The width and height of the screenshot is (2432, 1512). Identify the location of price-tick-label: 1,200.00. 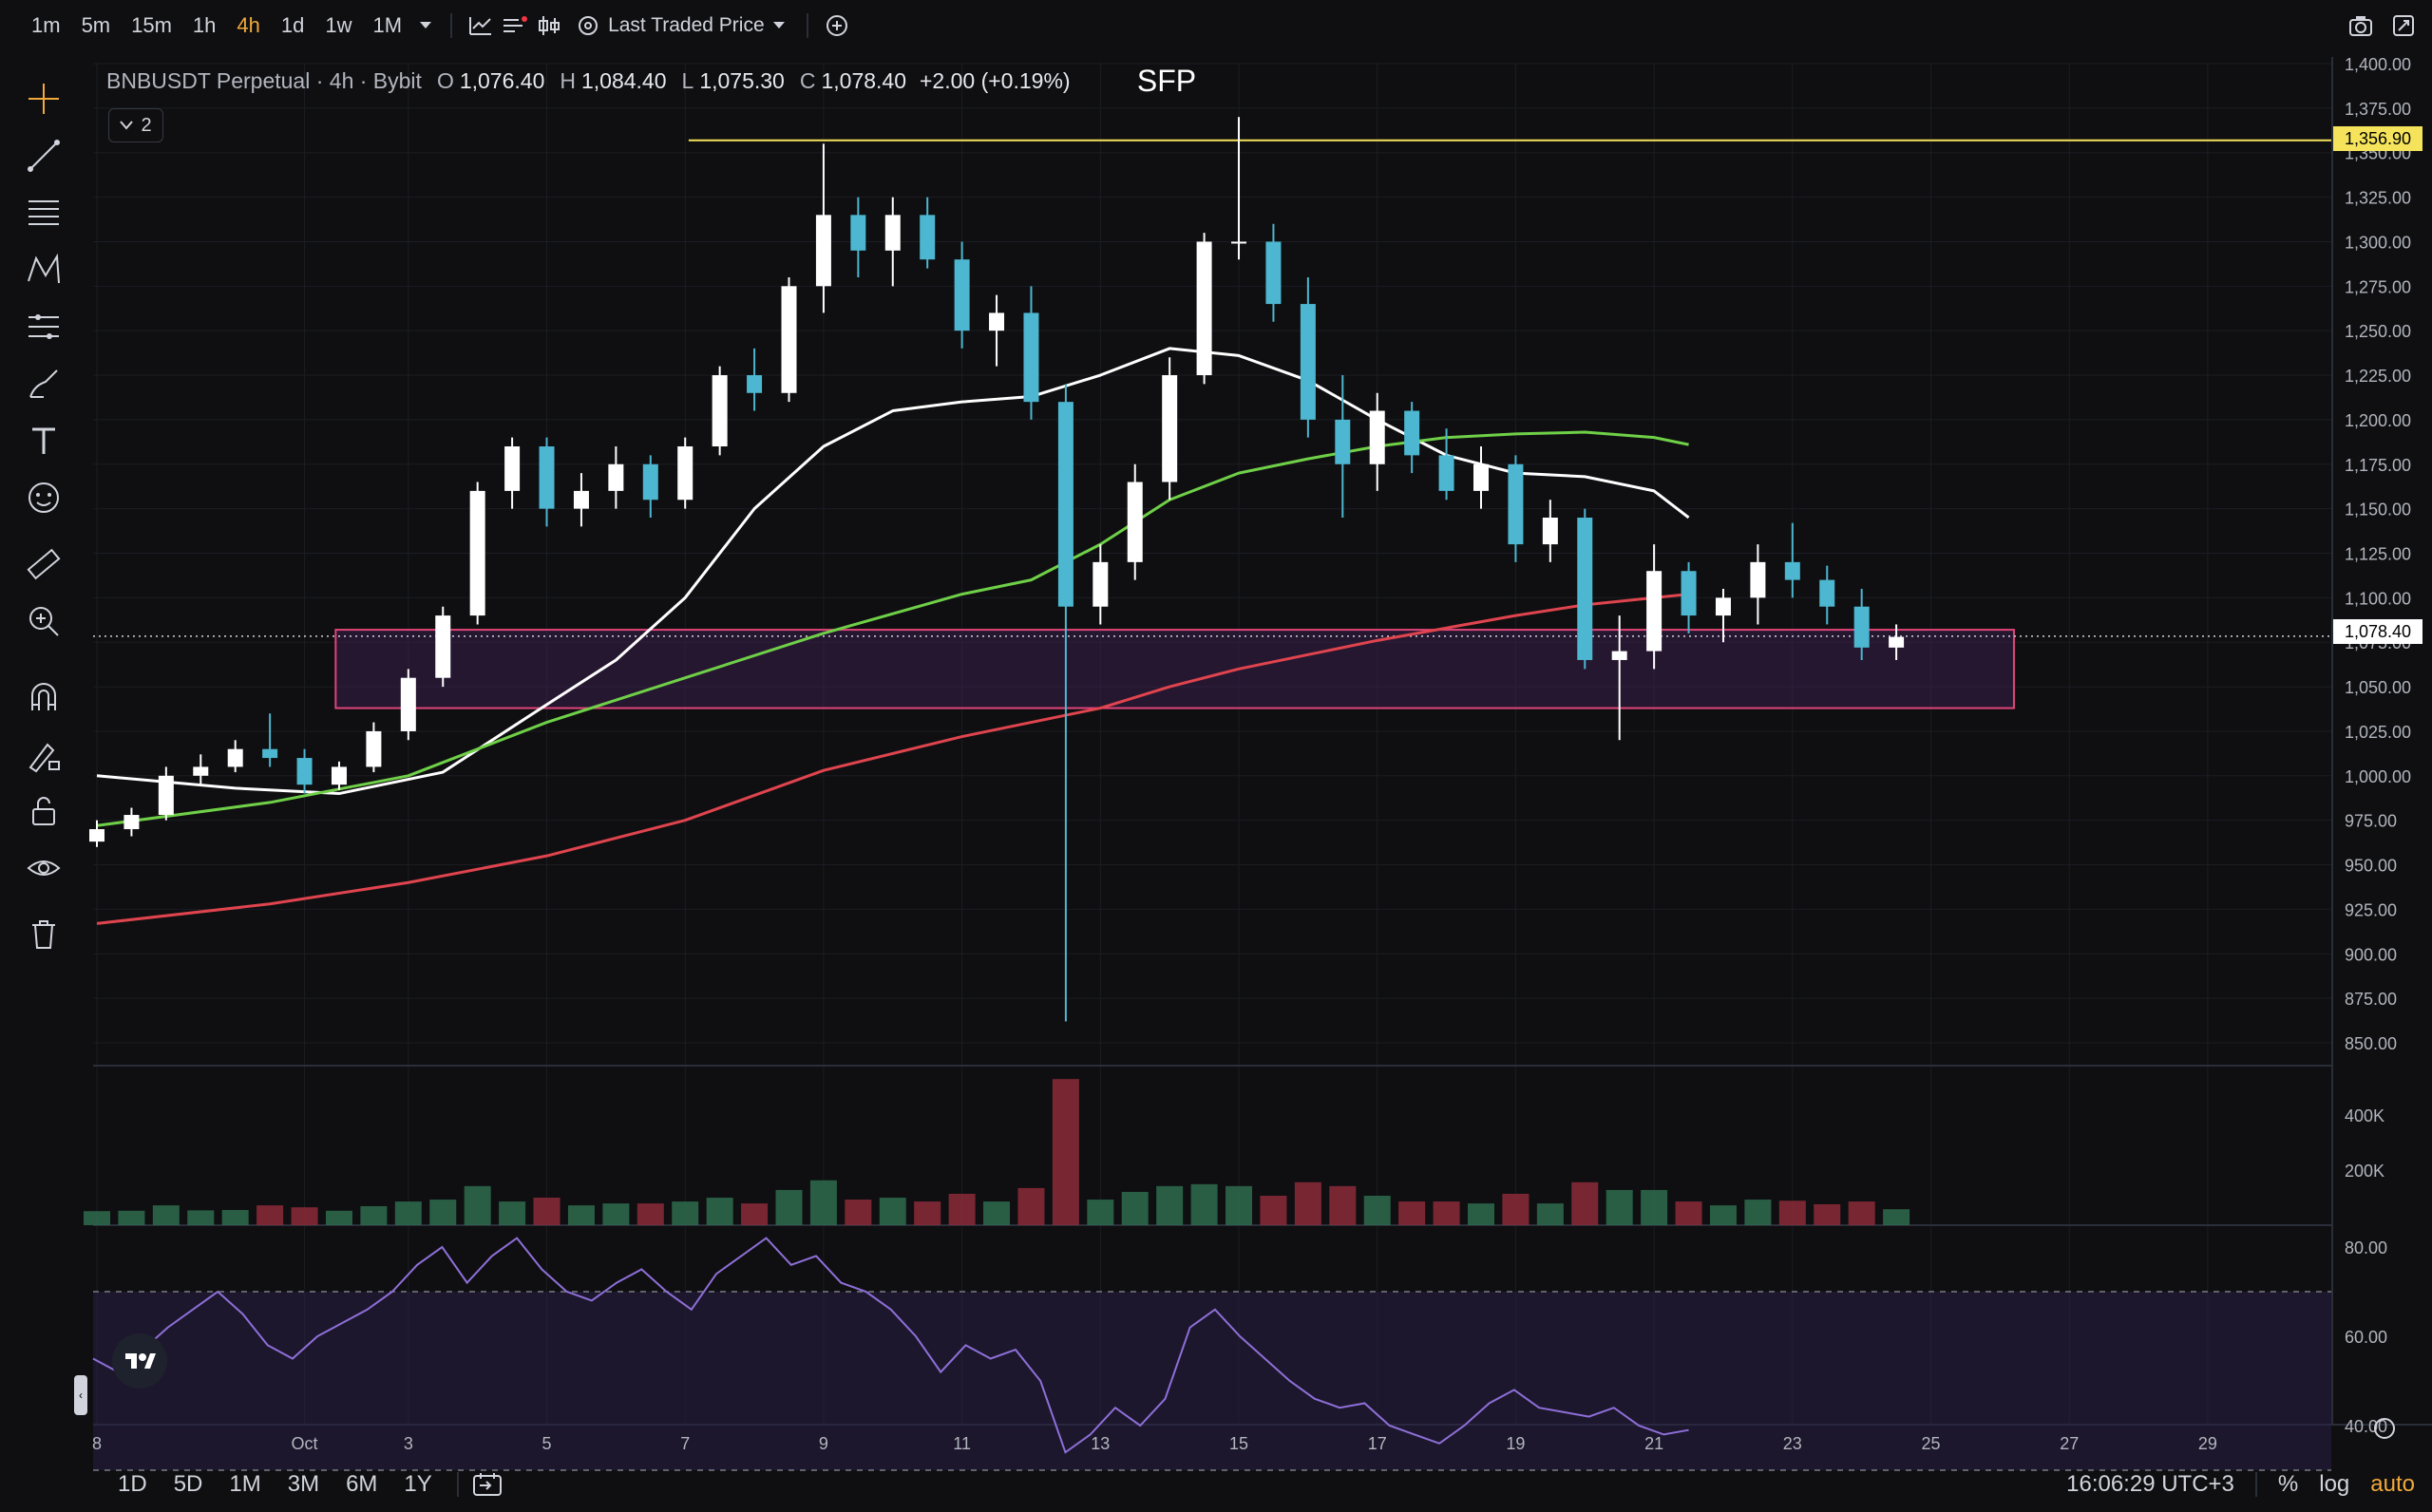
(2378, 420).